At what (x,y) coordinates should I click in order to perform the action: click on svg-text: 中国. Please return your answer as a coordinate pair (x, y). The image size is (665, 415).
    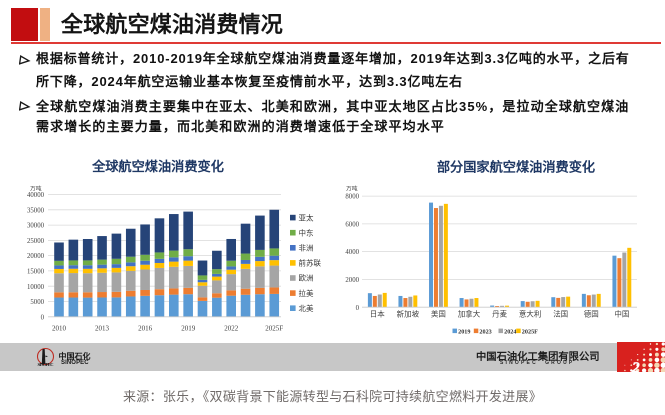
    Looking at the image, I should click on (621, 314).